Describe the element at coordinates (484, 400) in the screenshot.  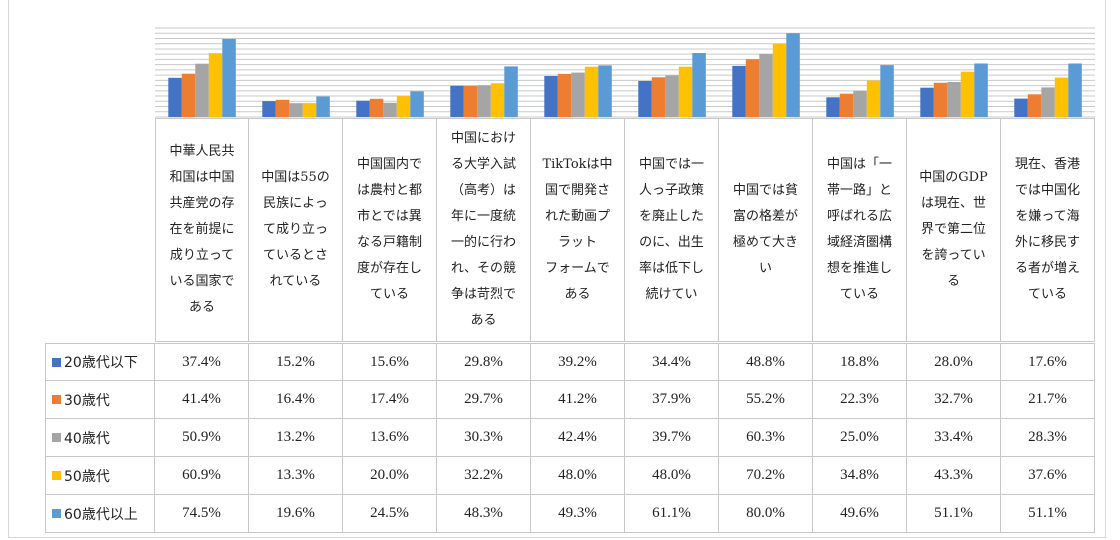
I see `data-label: 29.7%` at that location.